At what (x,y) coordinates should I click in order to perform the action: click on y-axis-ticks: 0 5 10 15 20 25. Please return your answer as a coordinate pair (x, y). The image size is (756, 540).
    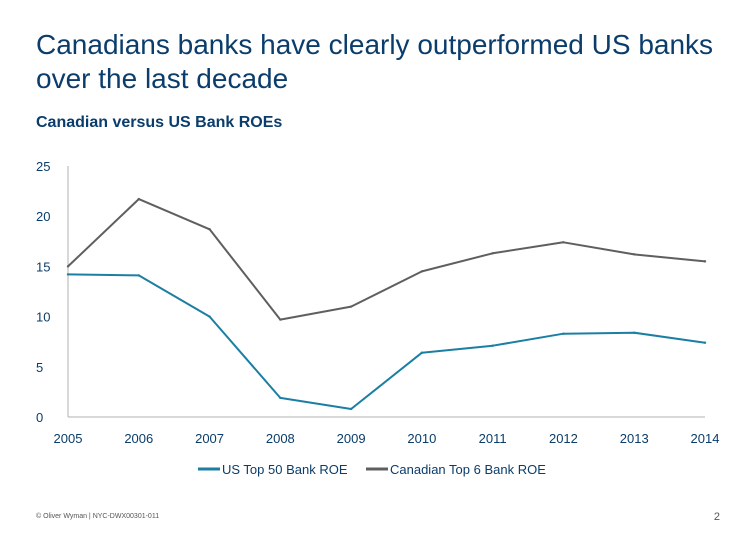
    Looking at the image, I should click on (43, 292).